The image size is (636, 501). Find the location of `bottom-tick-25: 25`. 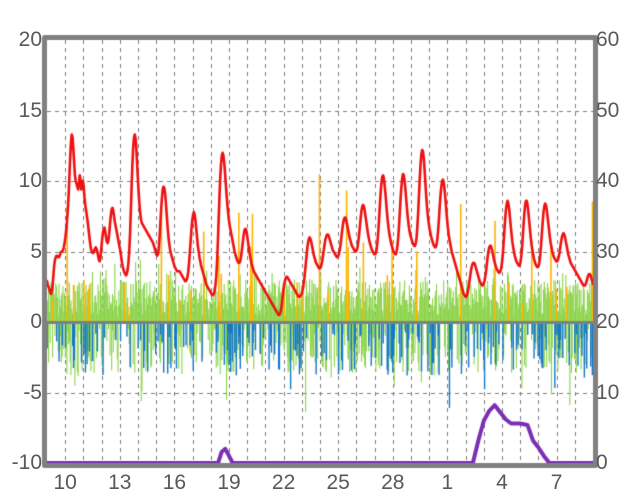

bottom-tick-25: 25 is located at coordinates (338, 482).